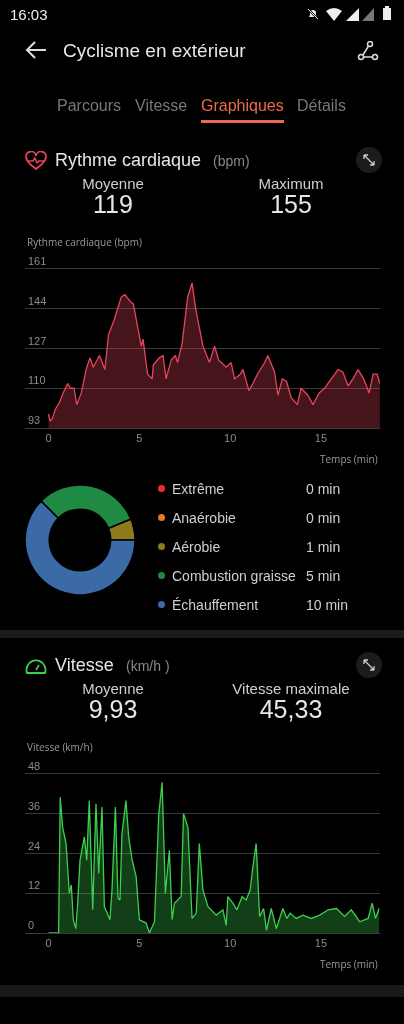 The image size is (404, 1024). What do you see at coordinates (154, 51) in the screenshot?
I see `text: Cyclisme en extérieur` at bounding box center [154, 51].